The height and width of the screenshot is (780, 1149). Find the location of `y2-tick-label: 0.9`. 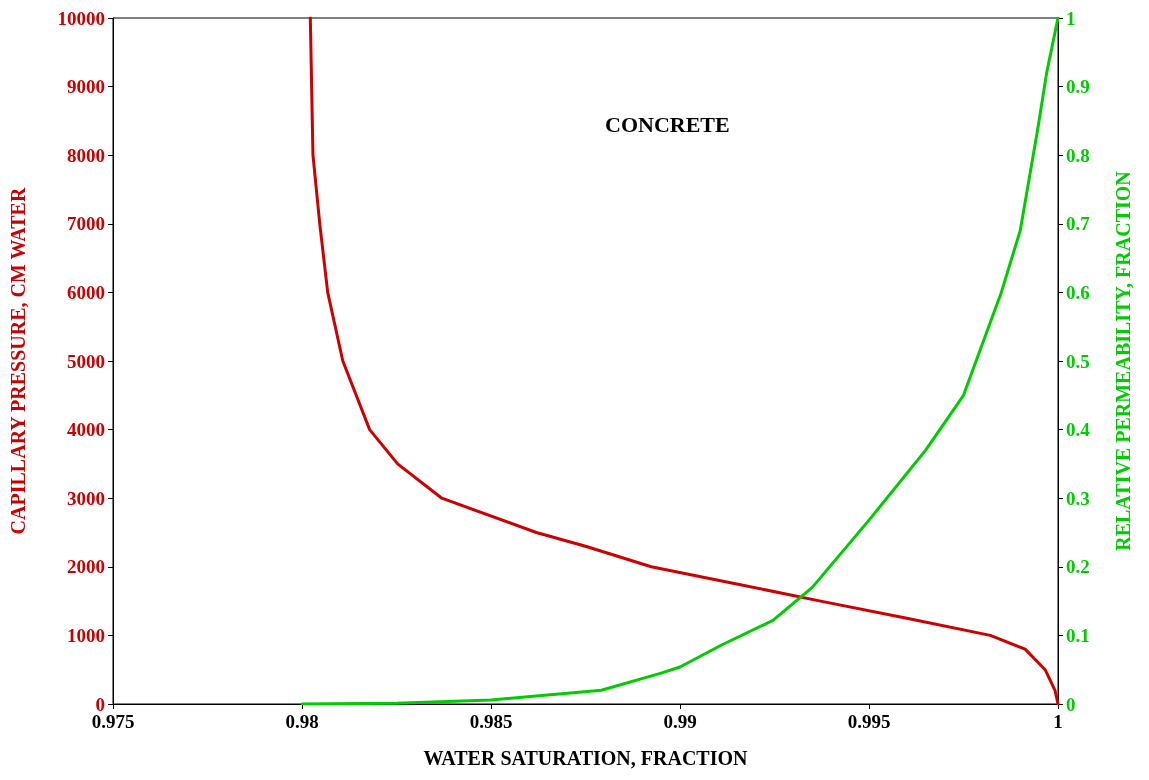

y2-tick-label: 0.9 is located at coordinates (1078, 87).